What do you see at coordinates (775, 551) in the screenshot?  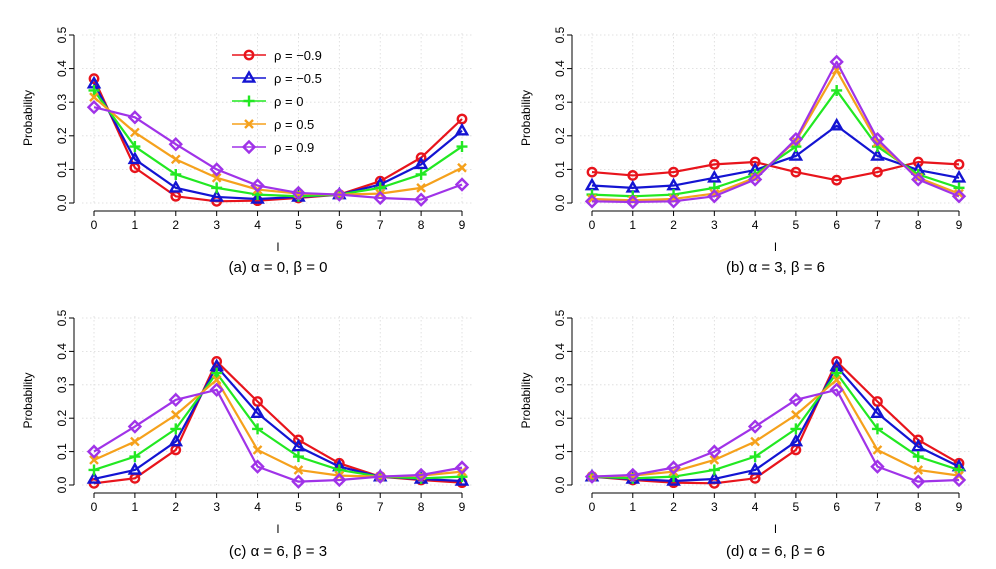 I see `chart-caption: (d) α = 6, β = 6` at bounding box center [775, 551].